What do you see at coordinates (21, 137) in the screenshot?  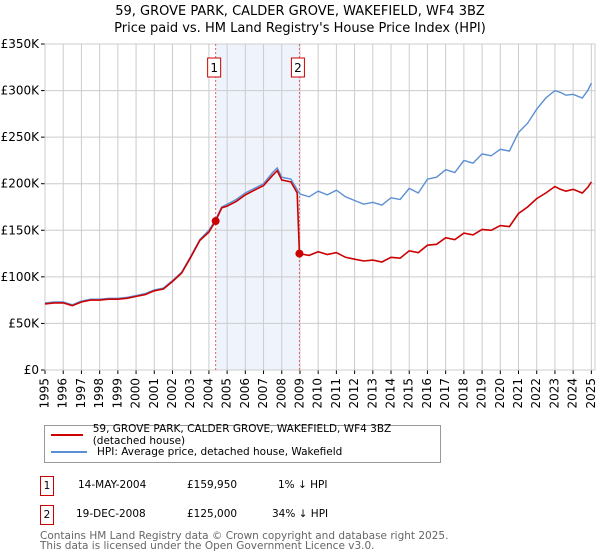 I see `y-tick-label: £250K` at bounding box center [21, 137].